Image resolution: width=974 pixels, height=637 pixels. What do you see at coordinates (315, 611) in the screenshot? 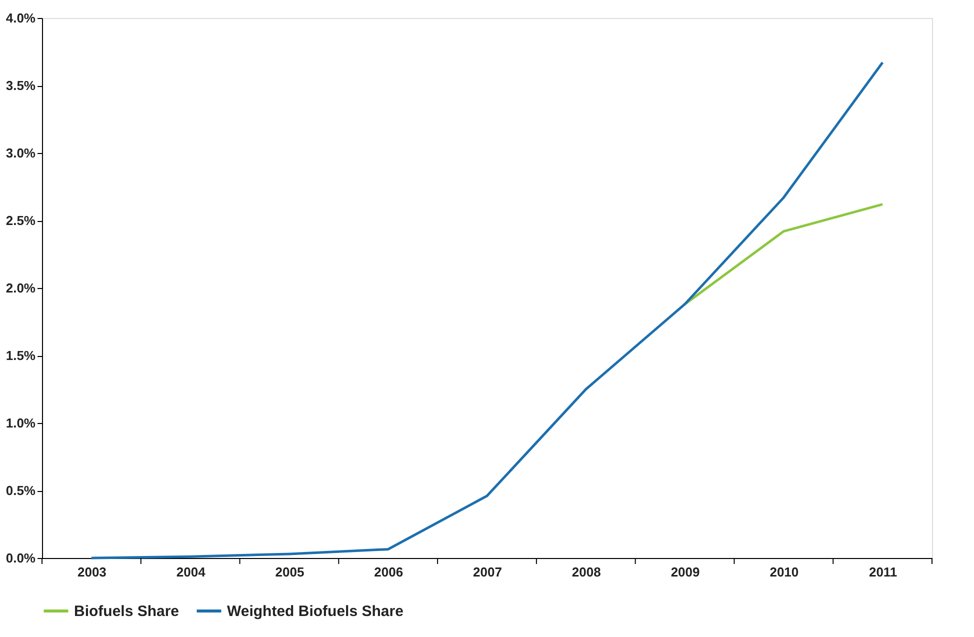
I see `legend-label: Weighted Biofuels Share` at bounding box center [315, 611].